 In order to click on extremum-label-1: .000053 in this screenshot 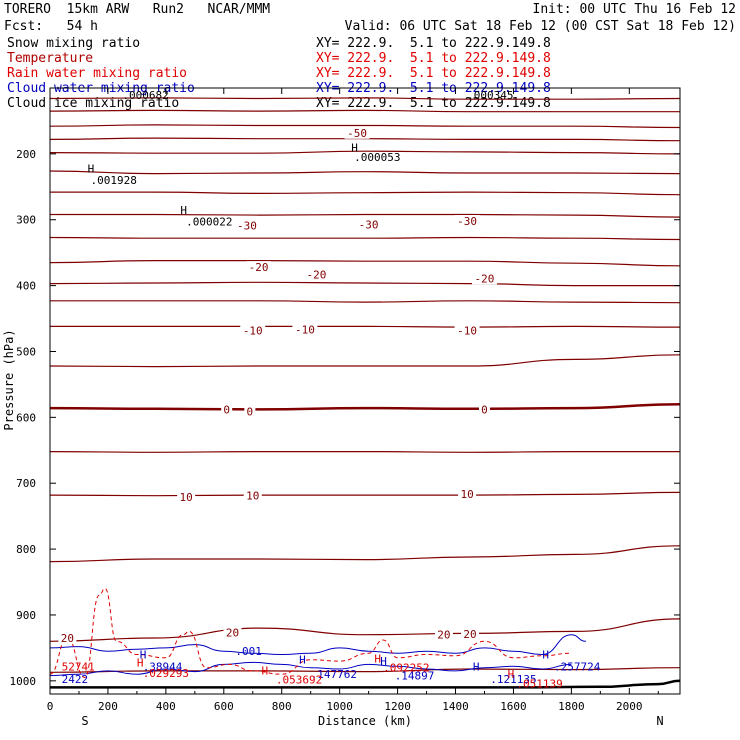, I will do `click(377, 157)`.